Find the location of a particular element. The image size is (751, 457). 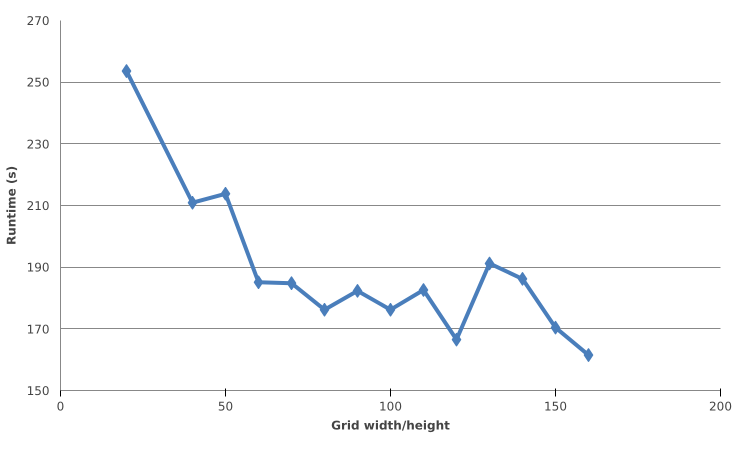

y-tick-label: 270 is located at coordinates (38, 21).